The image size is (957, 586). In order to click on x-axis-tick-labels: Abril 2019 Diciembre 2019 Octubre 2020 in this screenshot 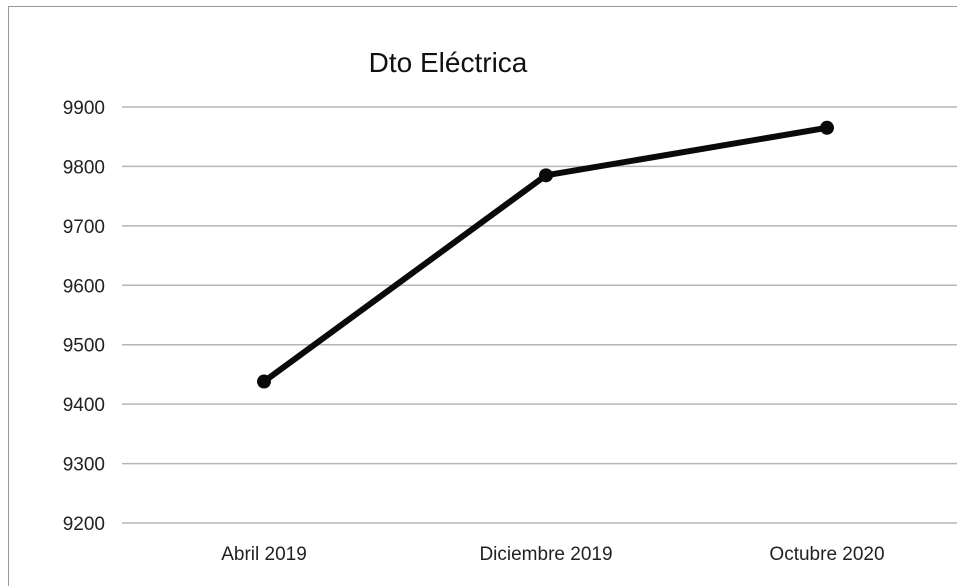, I will do `click(552, 554)`.